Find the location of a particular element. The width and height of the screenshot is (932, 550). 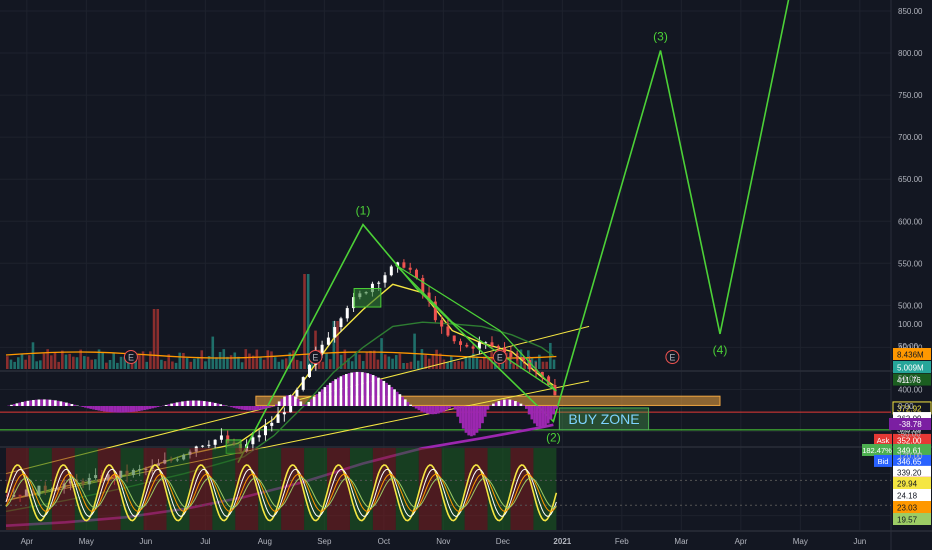

price-tag-bg is located at coordinates (912, 379).